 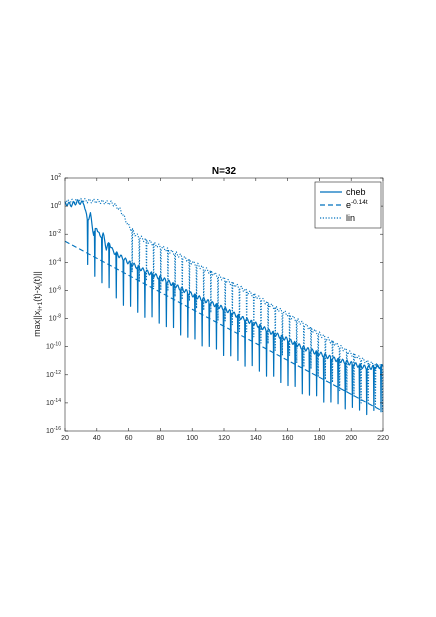 I want to click on y-tick-label: 10⁻⁸, so click(x=55, y=318).